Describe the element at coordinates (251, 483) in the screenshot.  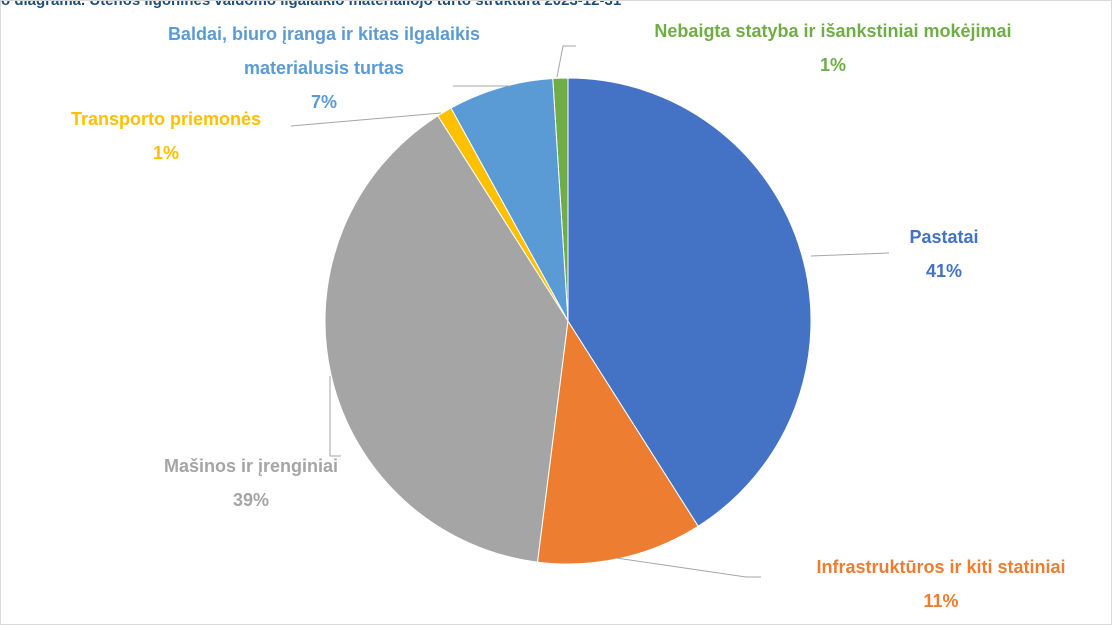
I see `data-label: Mašinos ir įrenginiai 39%` at that location.